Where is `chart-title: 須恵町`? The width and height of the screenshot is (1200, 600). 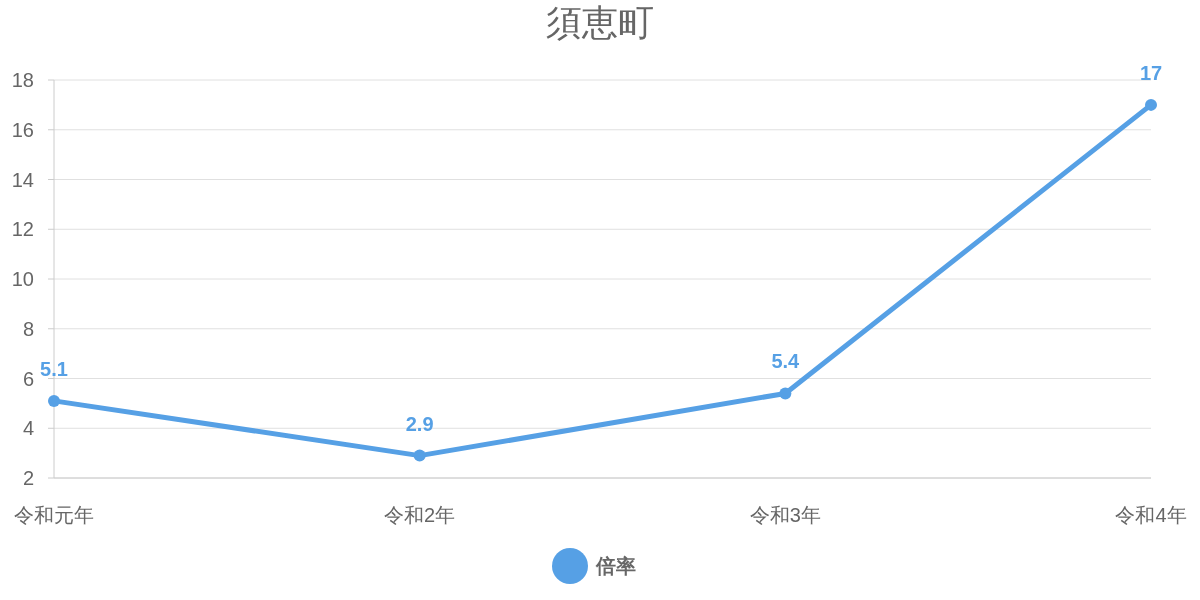 chart-title: 須恵町 is located at coordinates (600, 22).